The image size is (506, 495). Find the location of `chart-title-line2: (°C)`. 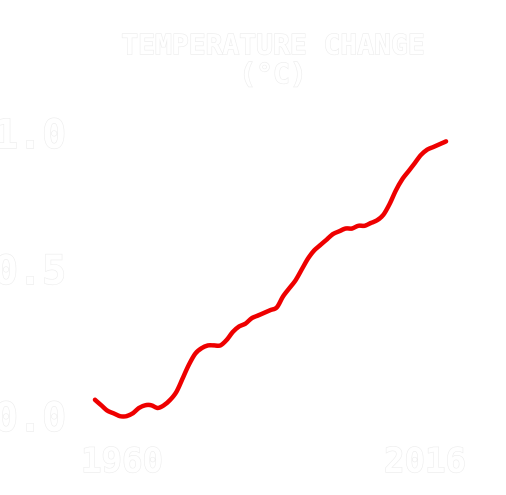

chart-title-line2: (°C) is located at coordinates (272, 73).